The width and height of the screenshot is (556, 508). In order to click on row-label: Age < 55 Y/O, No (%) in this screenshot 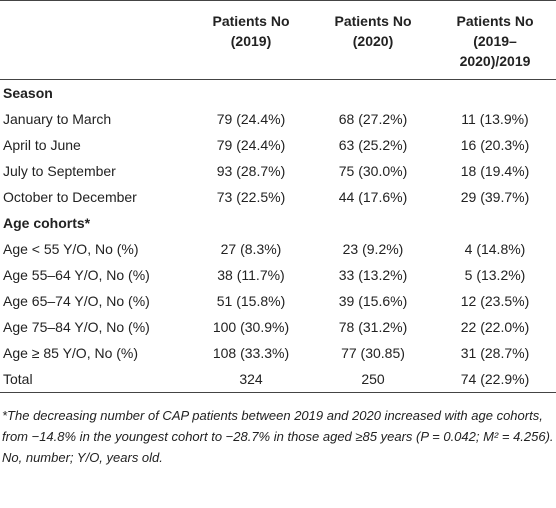, I will do `click(71, 249)`.